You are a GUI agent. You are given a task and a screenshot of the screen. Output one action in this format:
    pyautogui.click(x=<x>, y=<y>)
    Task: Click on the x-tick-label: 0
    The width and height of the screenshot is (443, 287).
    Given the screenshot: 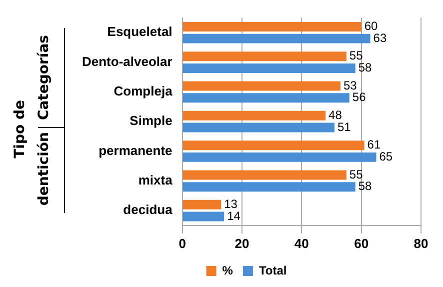 What is the action you would take?
    pyautogui.click(x=182, y=243)
    